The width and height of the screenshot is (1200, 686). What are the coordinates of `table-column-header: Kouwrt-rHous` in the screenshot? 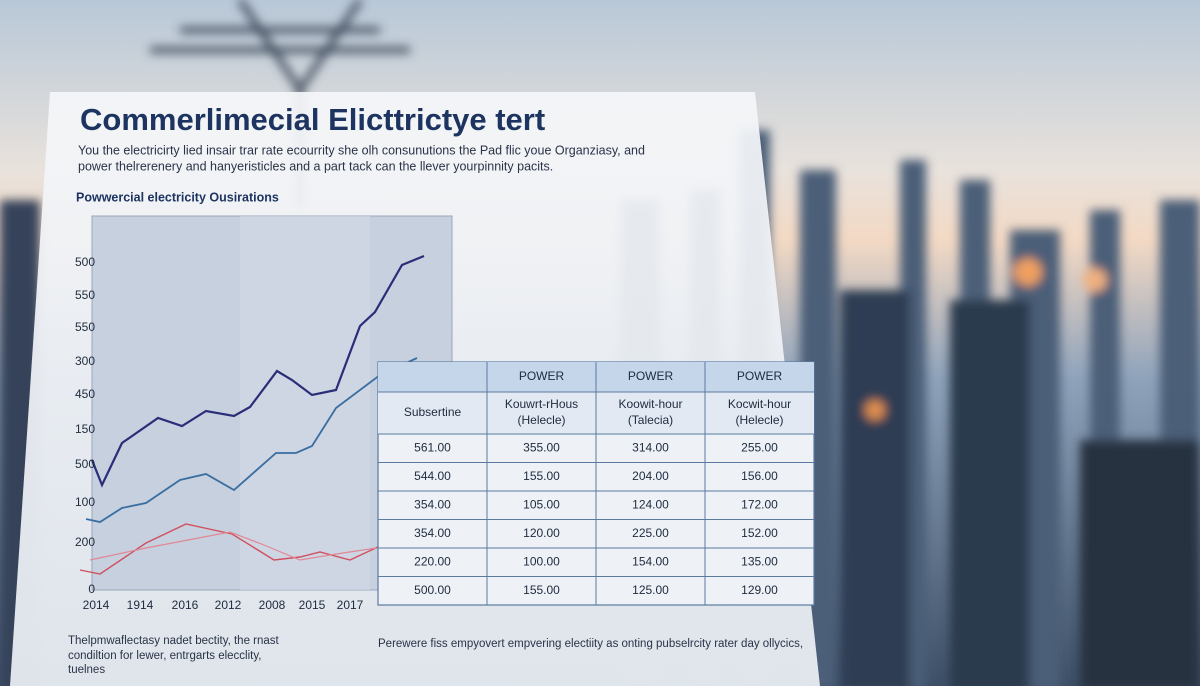 It's located at (541, 404).